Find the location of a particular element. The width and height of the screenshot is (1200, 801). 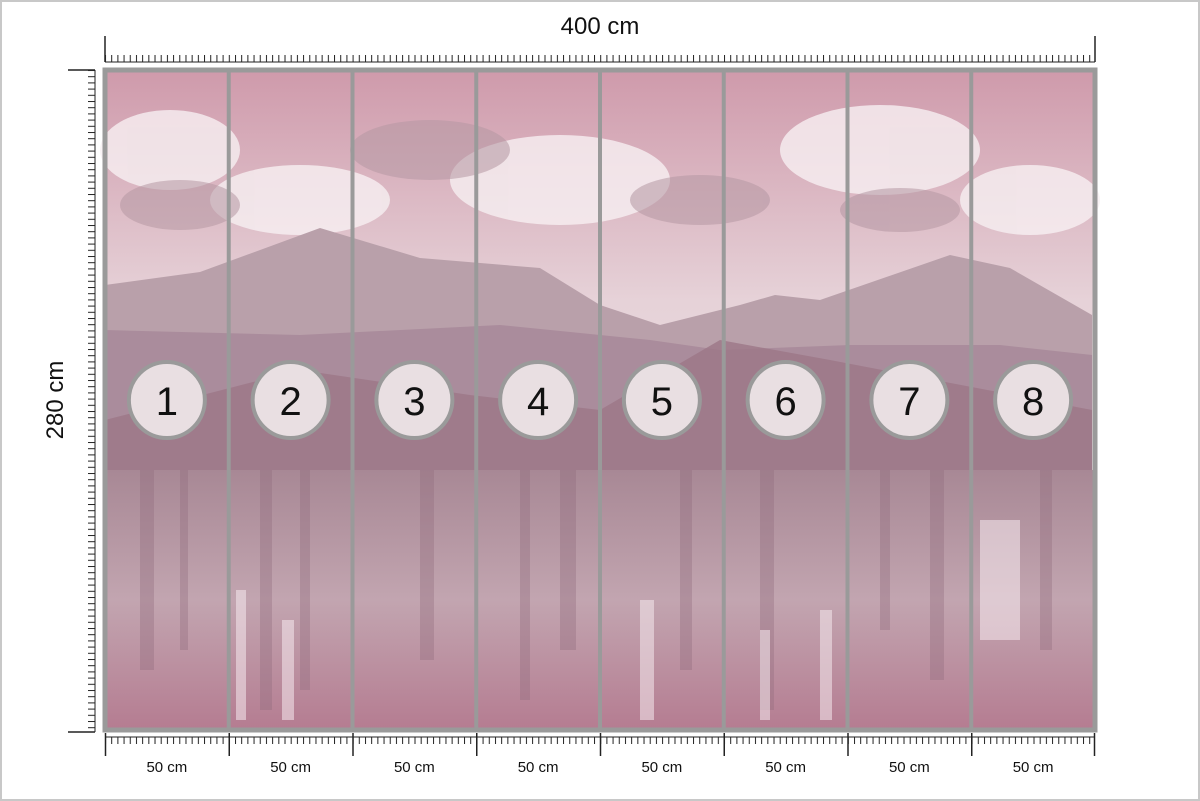

left-ruler is located at coordinates (82, 401).